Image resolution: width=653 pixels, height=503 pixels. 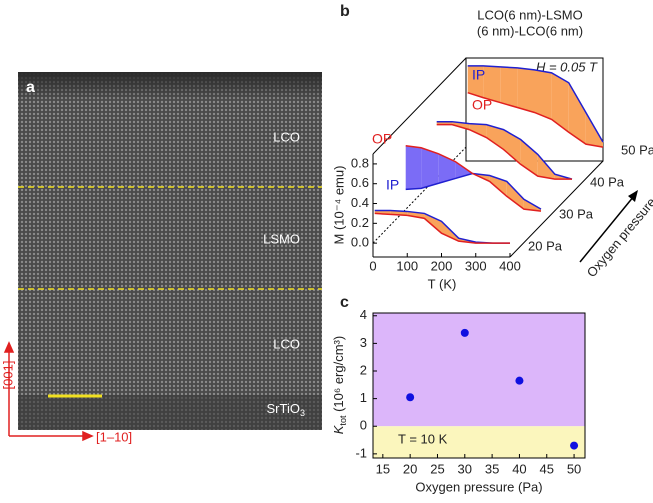 What do you see at coordinates (410, 468) in the screenshot?
I see `x-tick-label: 20` at bounding box center [410, 468].